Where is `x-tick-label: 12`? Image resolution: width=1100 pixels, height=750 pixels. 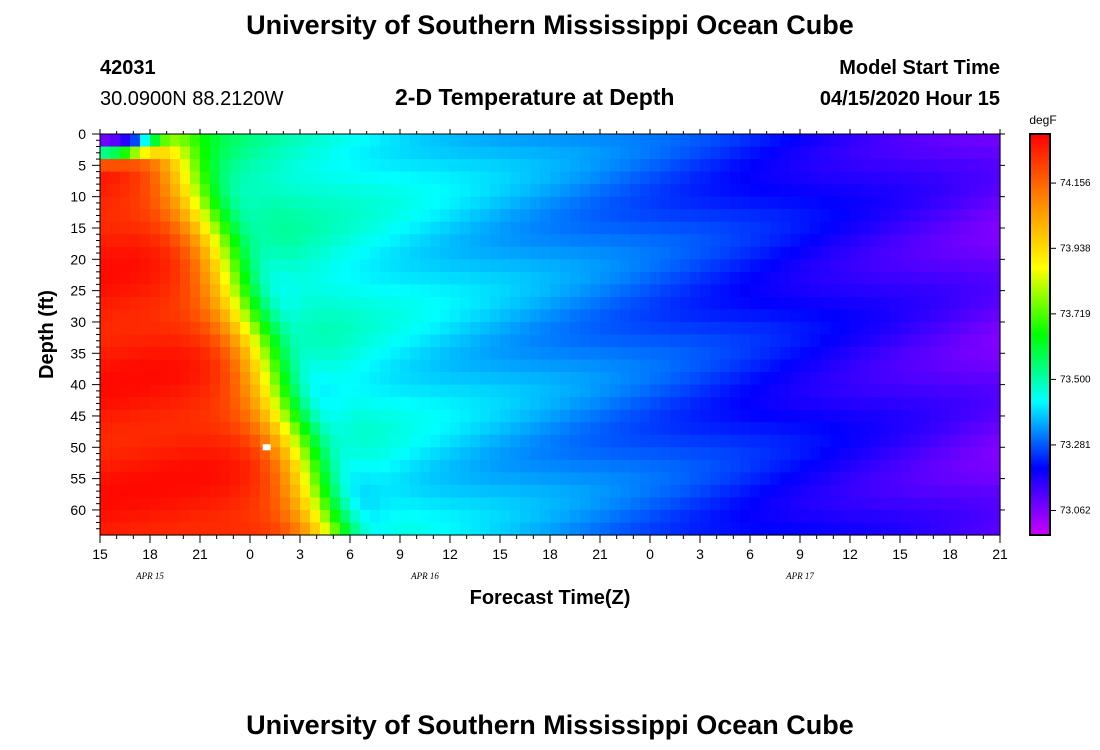 x-tick-label: 12 is located at coordinates (450, 554).